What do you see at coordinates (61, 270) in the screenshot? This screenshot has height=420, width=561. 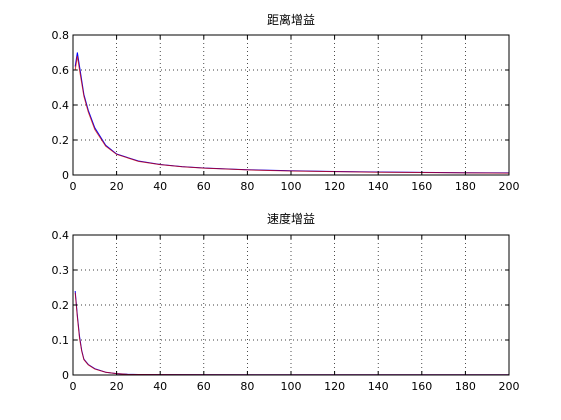 I see `y-tick-label: 0.3` at bounding box center [61, 270].